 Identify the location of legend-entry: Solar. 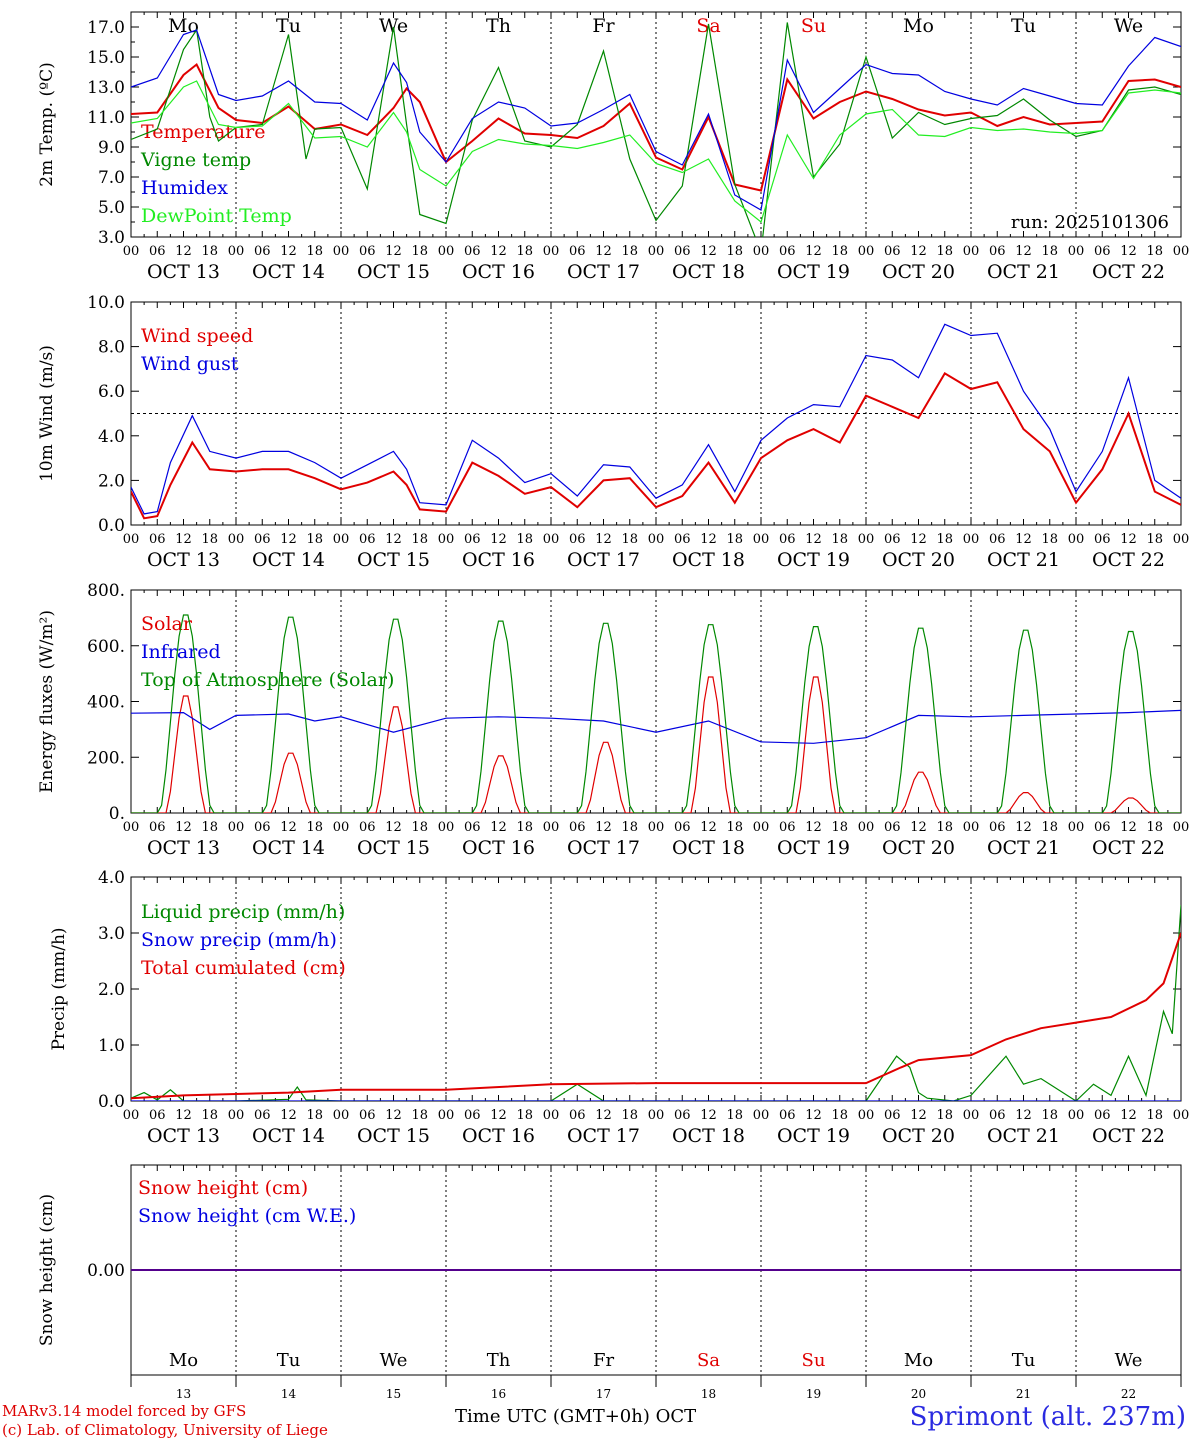
(167, 624).